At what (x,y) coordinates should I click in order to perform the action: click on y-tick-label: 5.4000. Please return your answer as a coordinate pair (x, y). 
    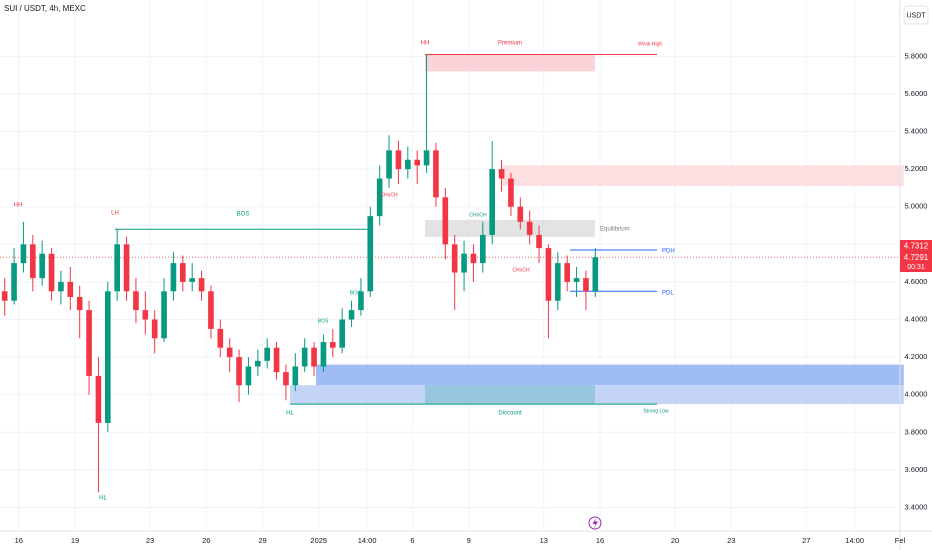
    Looking at the image, I should click on (916, 131).